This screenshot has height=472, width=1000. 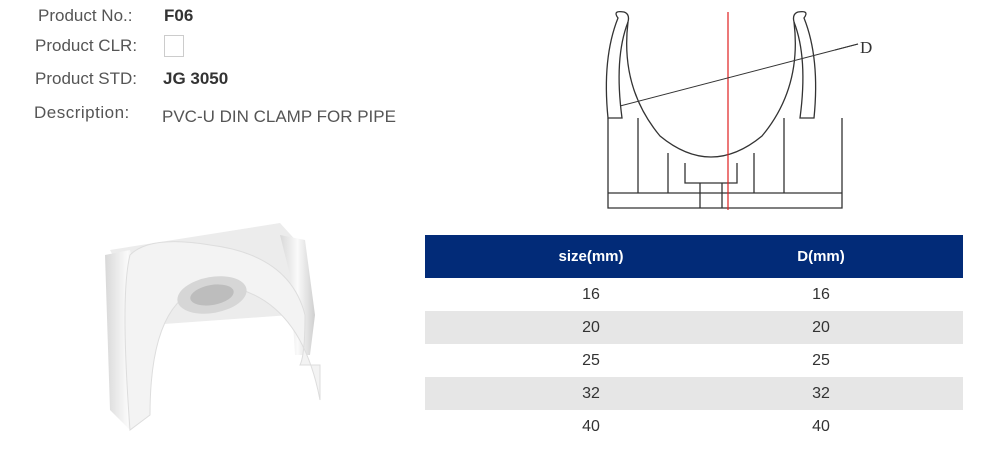 What do you see at coordinates (860, 327) in the screenshot?
I see `d-cell: 20` at bounding box center [860, 327].